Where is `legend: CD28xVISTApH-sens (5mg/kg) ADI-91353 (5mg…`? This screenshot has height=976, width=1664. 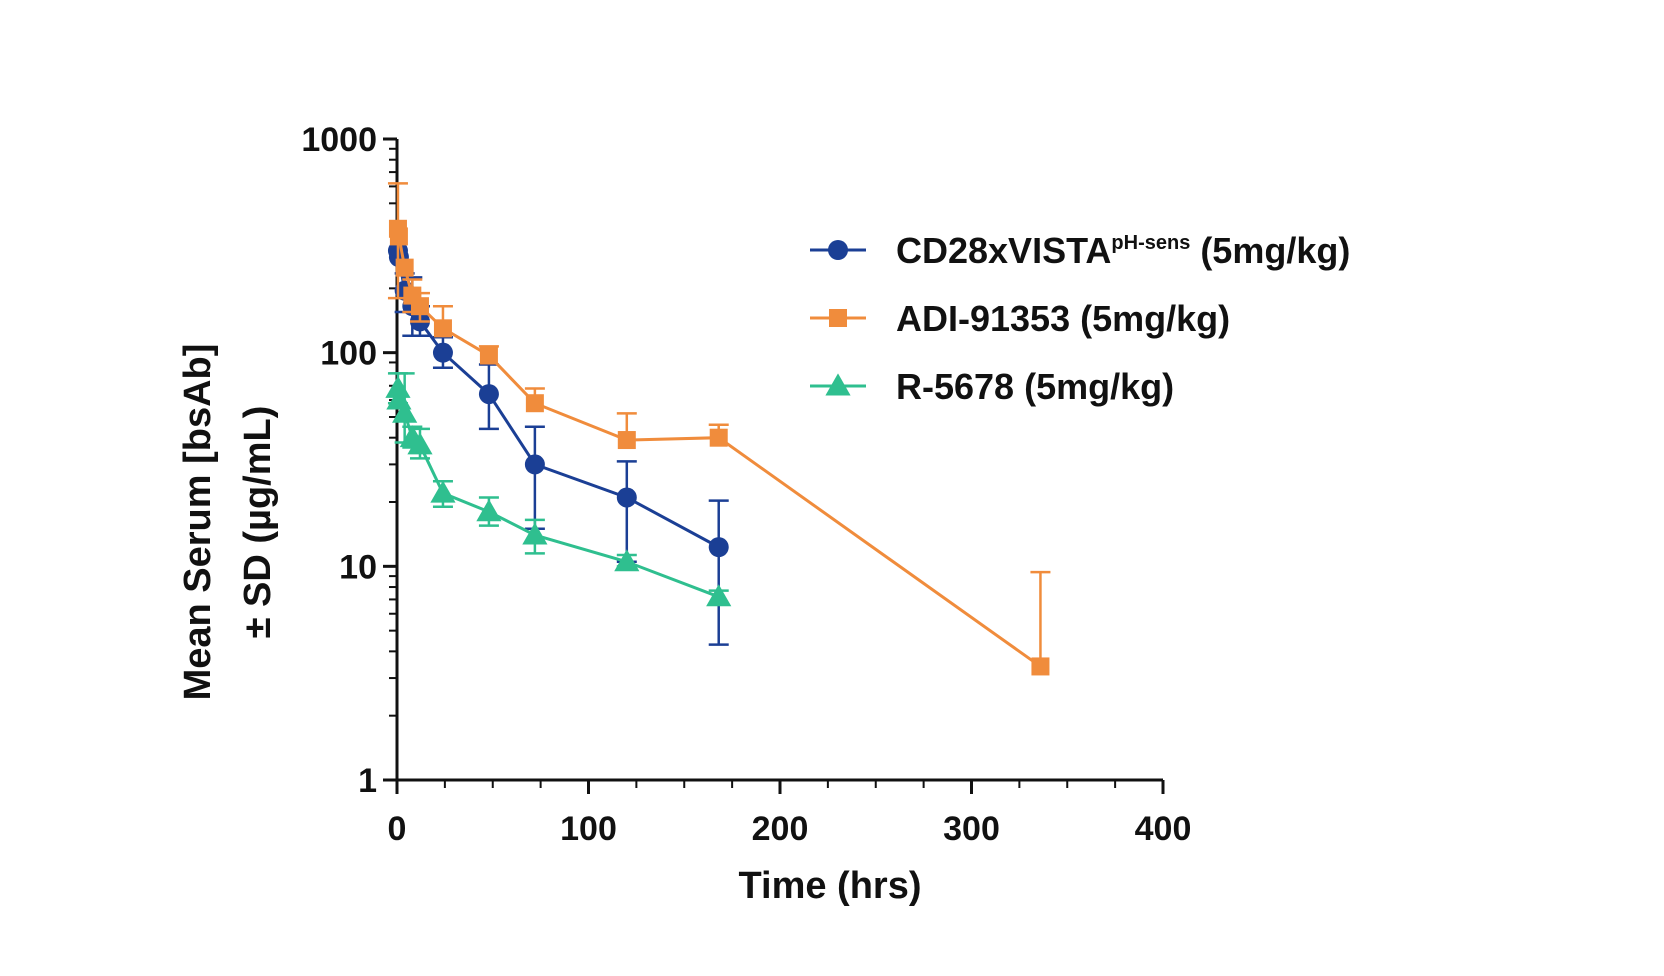
legend: CD28xVISTApH-sens (5mg/kg) ADI-91353 (5mg… is located at coordinates (1080, 318).